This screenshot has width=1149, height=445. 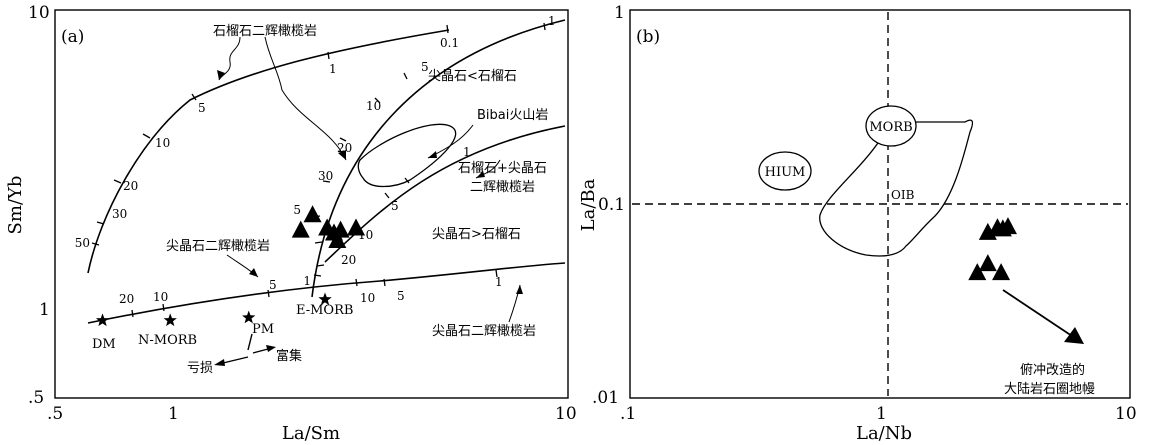 What do you see at coordinates (992, 249) in the screenshot?
I see `data-marks-b` at bounding box center [992, 249].